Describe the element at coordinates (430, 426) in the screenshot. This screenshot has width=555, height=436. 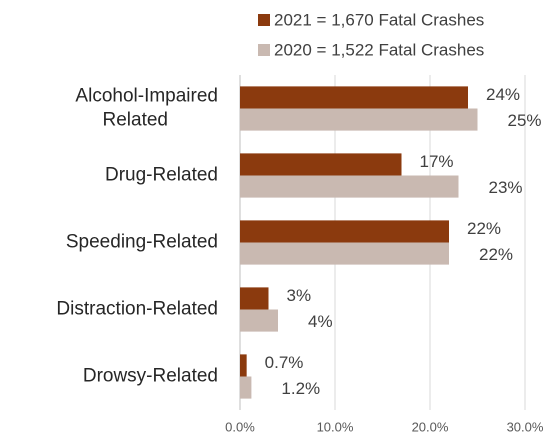
I see `x-tick-label: 20.0%` at that location.